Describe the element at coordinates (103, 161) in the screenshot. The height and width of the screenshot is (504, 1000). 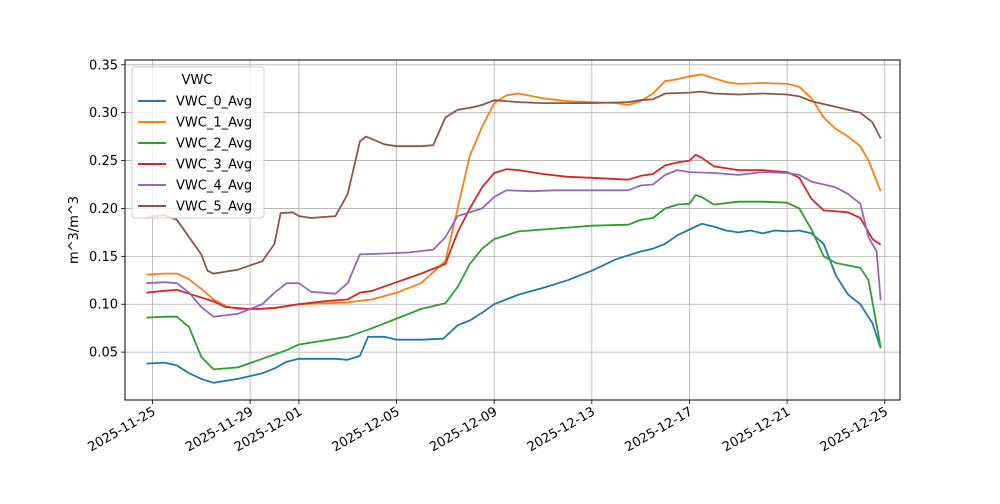
I see `y-tick-label: 0.25` at that location.